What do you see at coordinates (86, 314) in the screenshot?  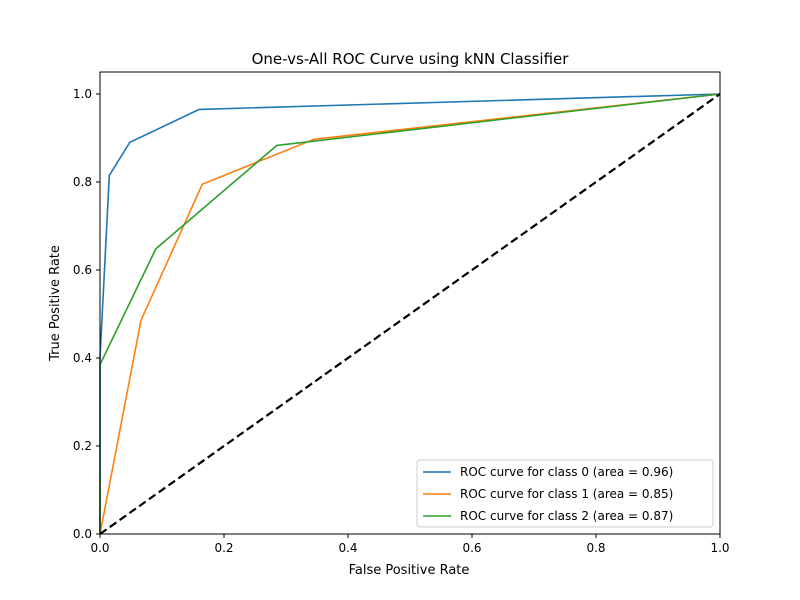 I see `y-axis-ticks: 0.0 0.2 0.4 0.6 0.8 1.0` at bounding box center [86, 314].